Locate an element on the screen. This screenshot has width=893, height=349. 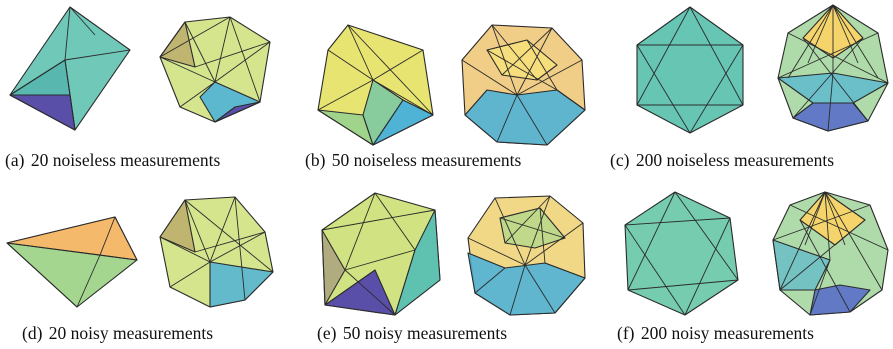
panel-a-true-polytope is located at coordinates (70, 68).